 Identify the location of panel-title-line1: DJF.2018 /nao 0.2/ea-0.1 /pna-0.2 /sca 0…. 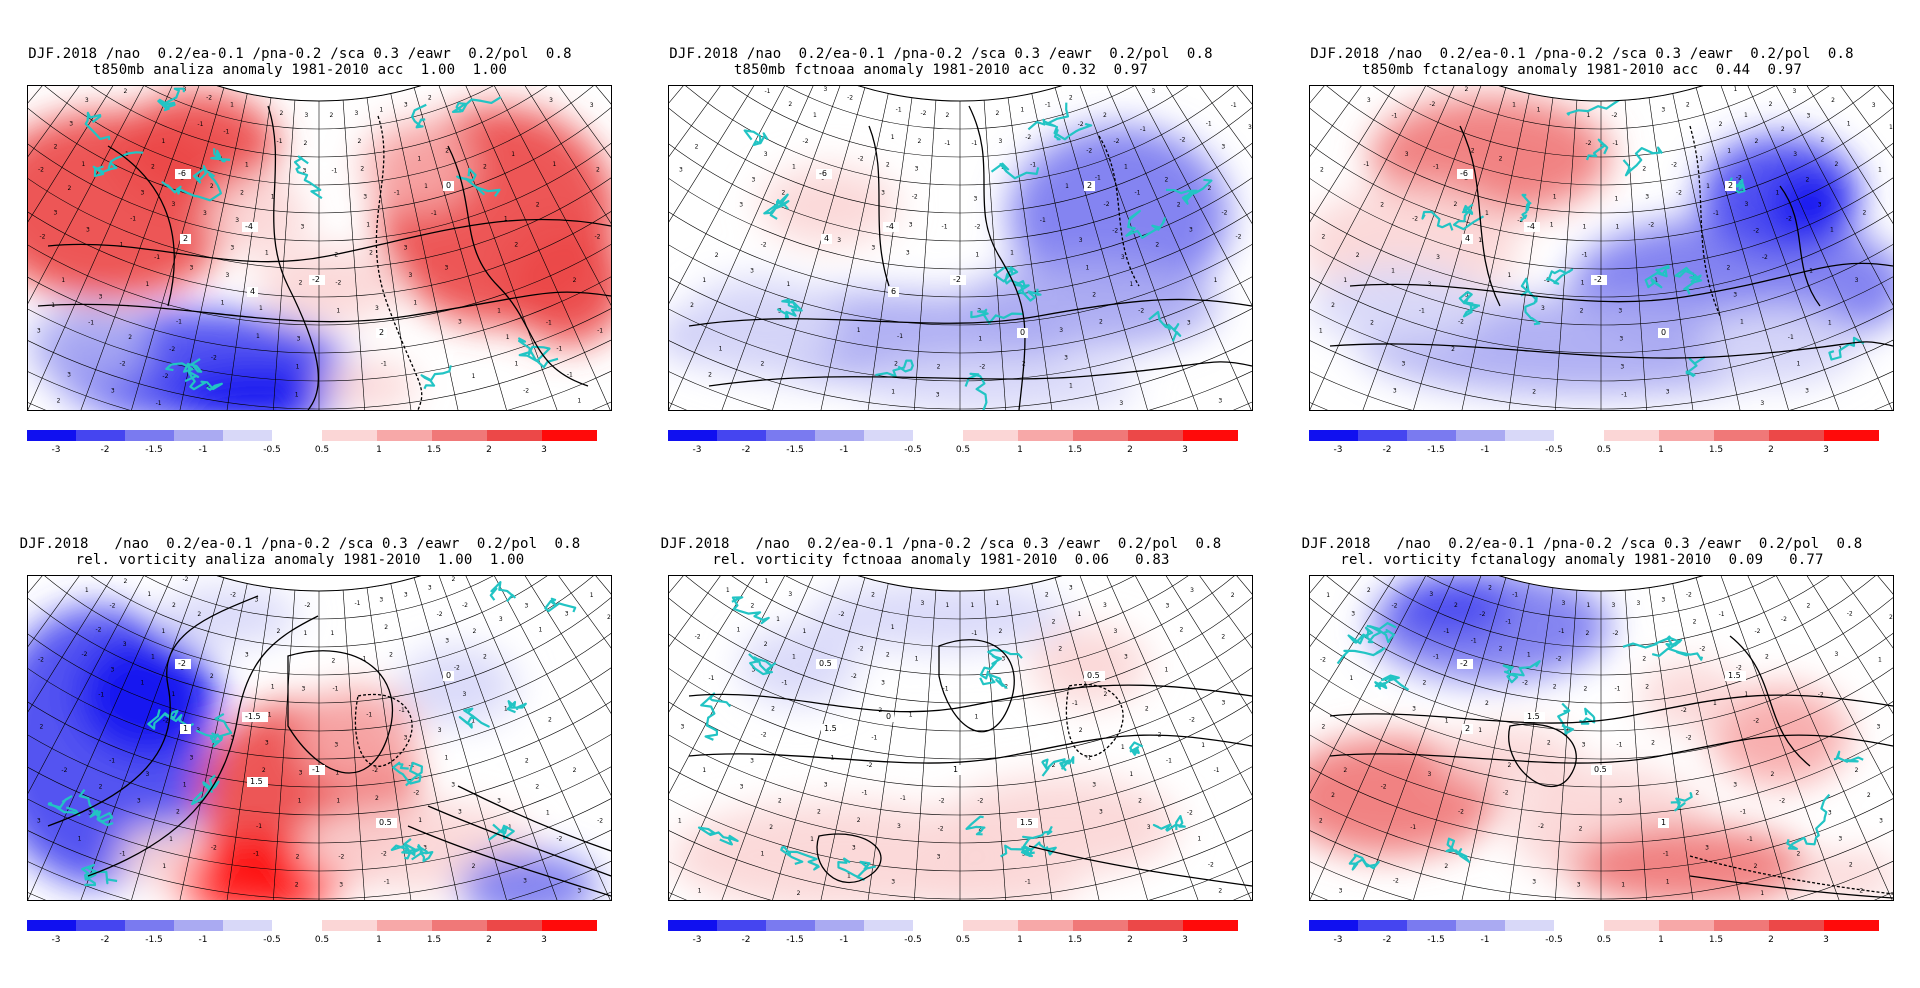
(941, 54).